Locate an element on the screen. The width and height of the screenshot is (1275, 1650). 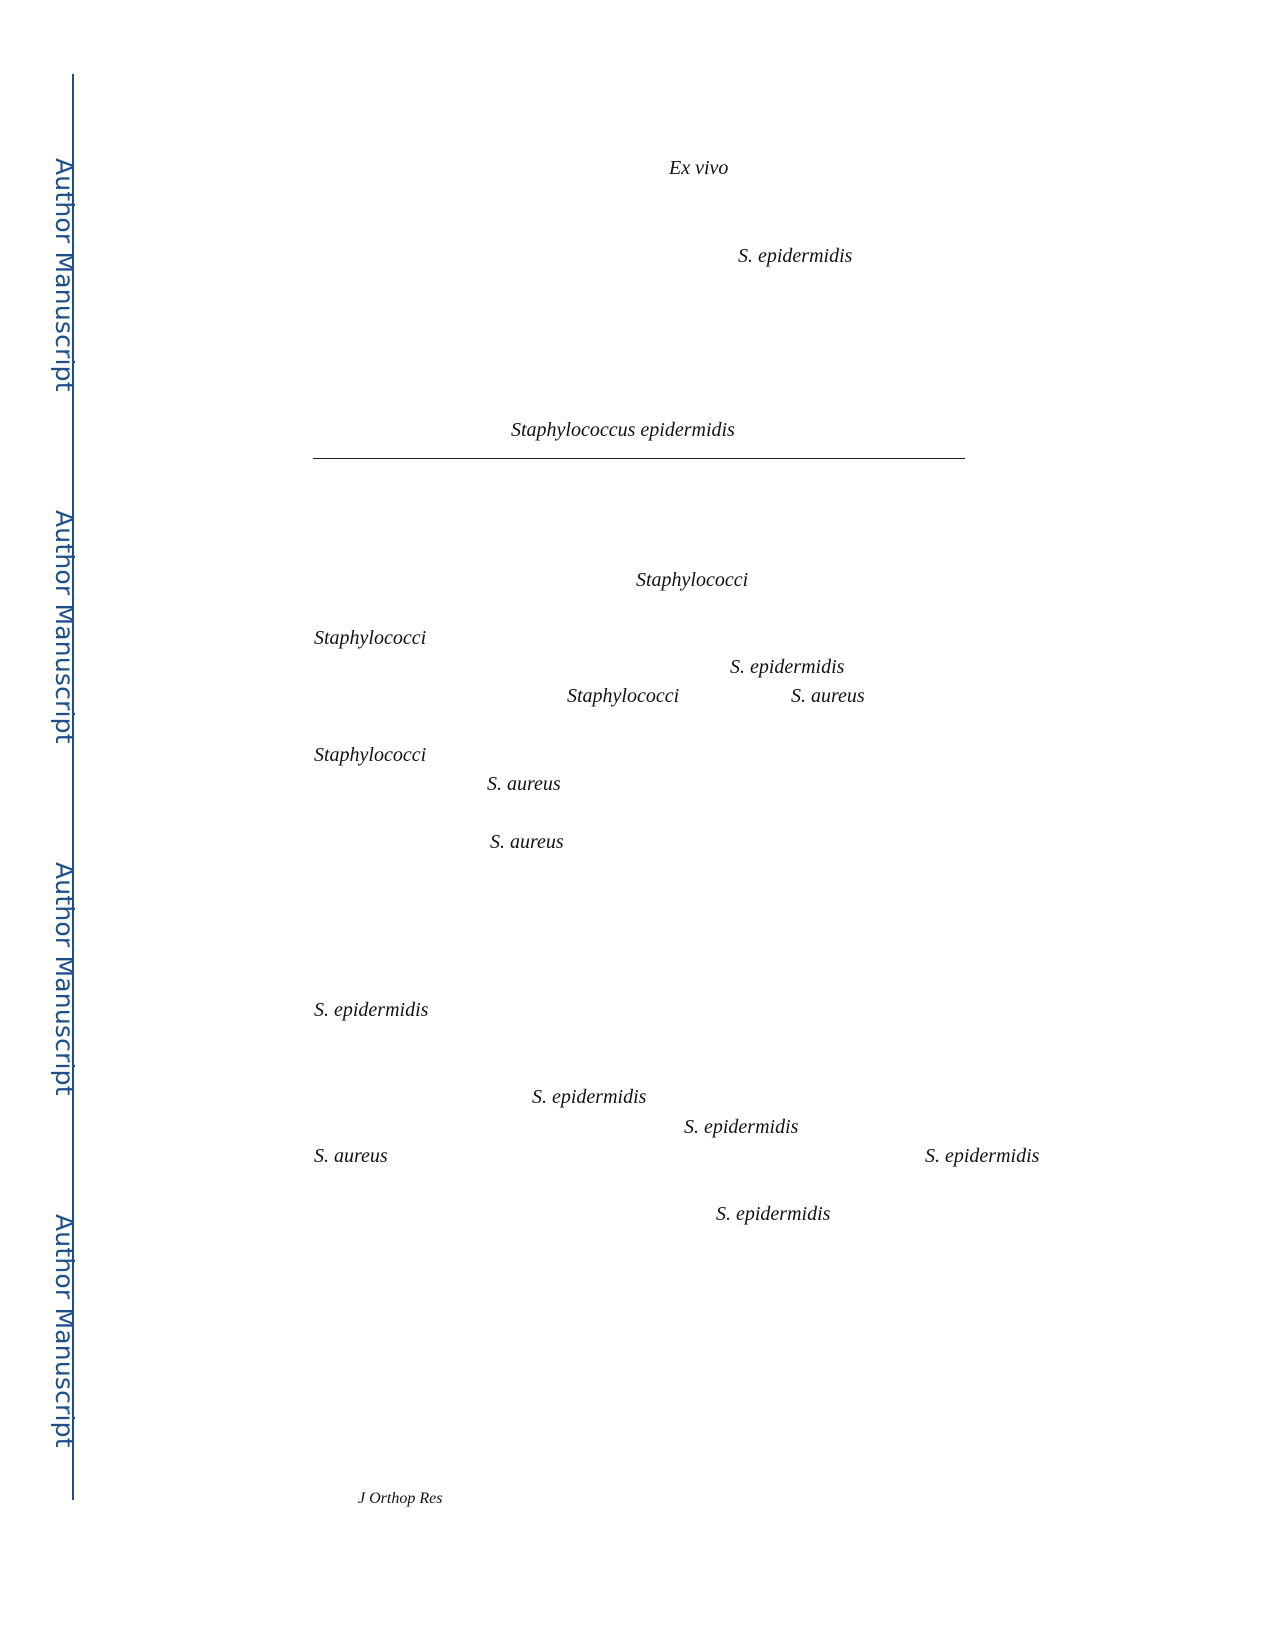
journal-footer: J Orthop Res is located at coordinates (400, 1498).